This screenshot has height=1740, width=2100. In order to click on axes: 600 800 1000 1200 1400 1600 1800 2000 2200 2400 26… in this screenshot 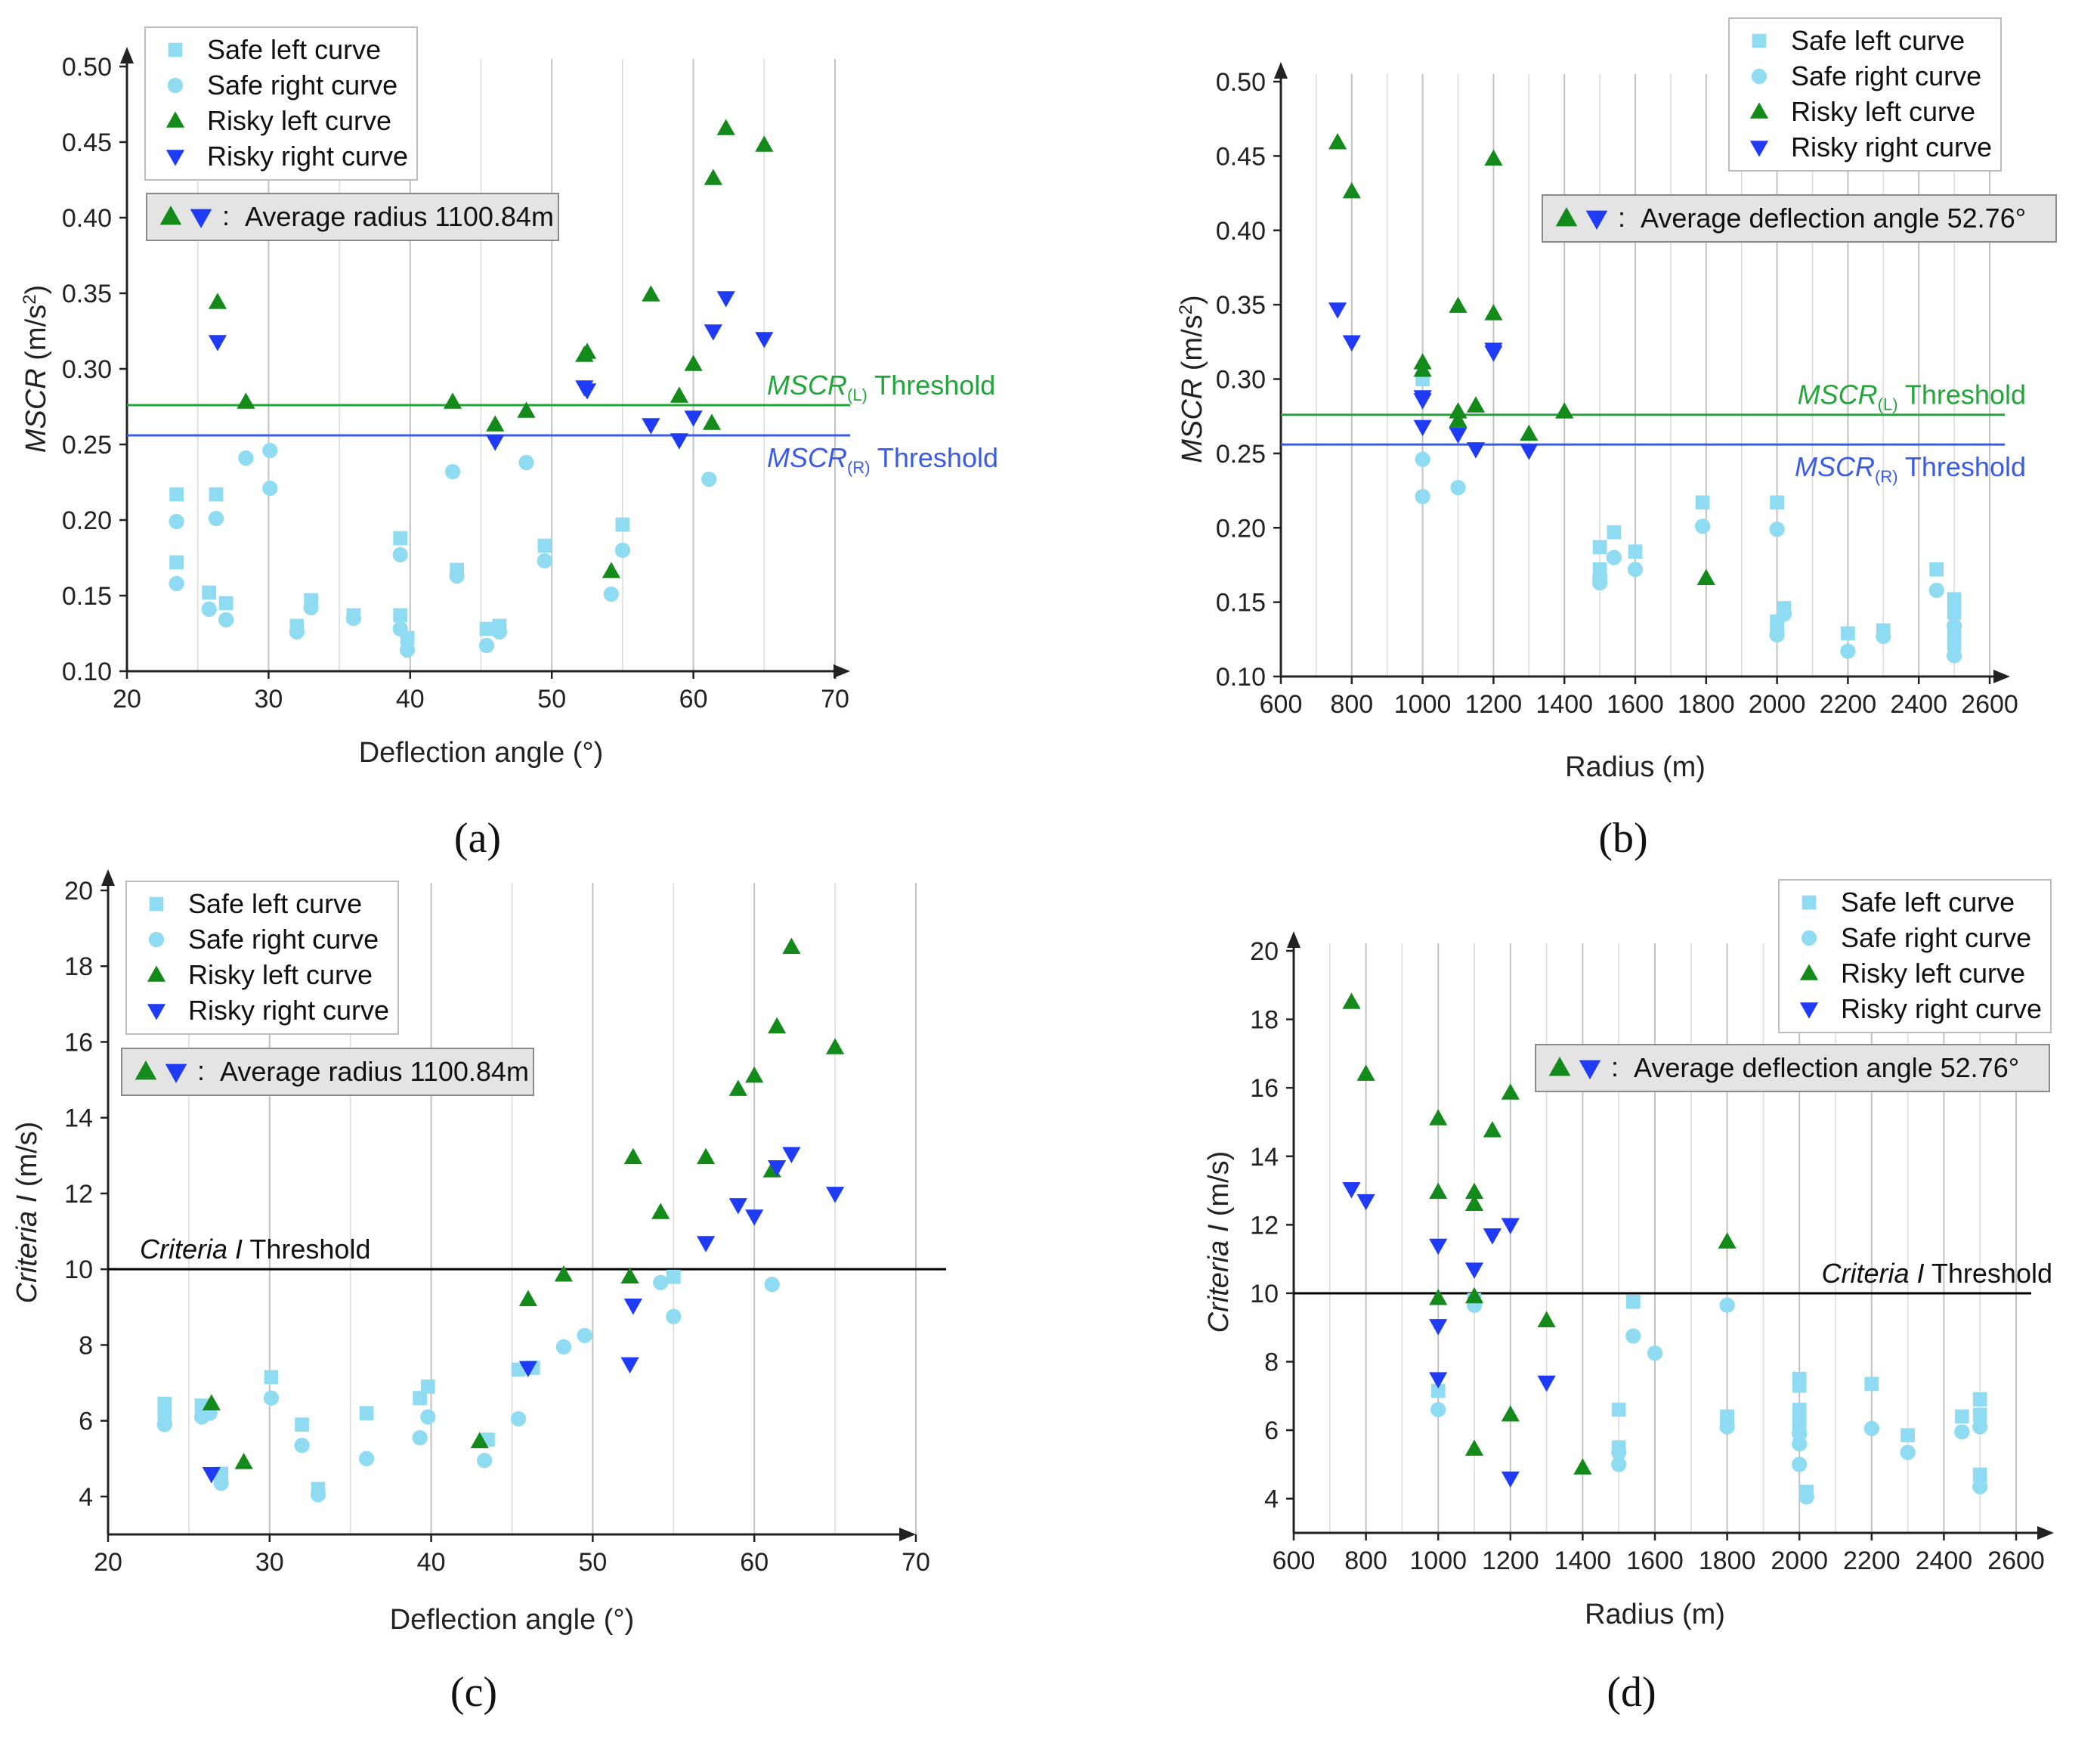, I will do `click(1617, 390)`.